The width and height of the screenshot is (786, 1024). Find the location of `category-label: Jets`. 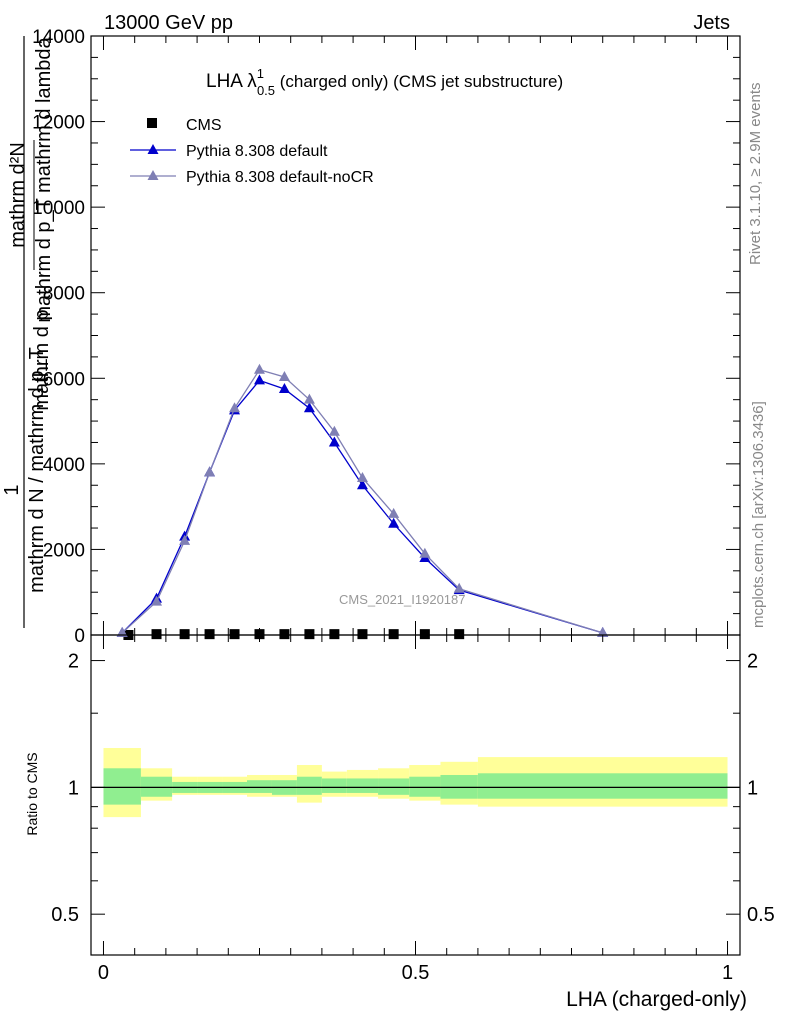

category-label: Jets is located at coordinates (711, 23).